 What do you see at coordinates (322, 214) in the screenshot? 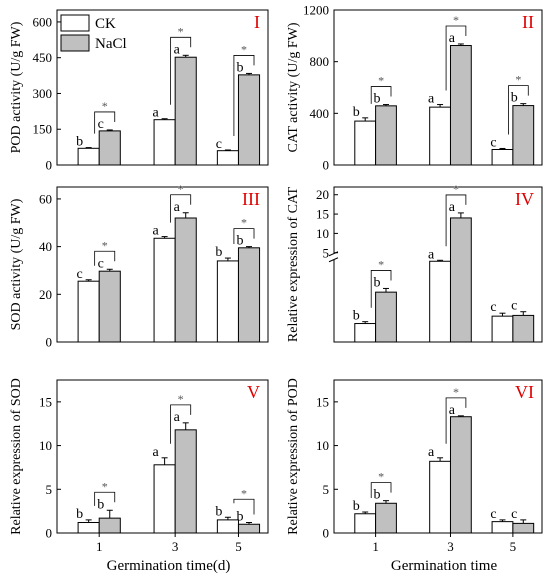
I see `y-tick-label: 15` at bounding box center [322, 214].